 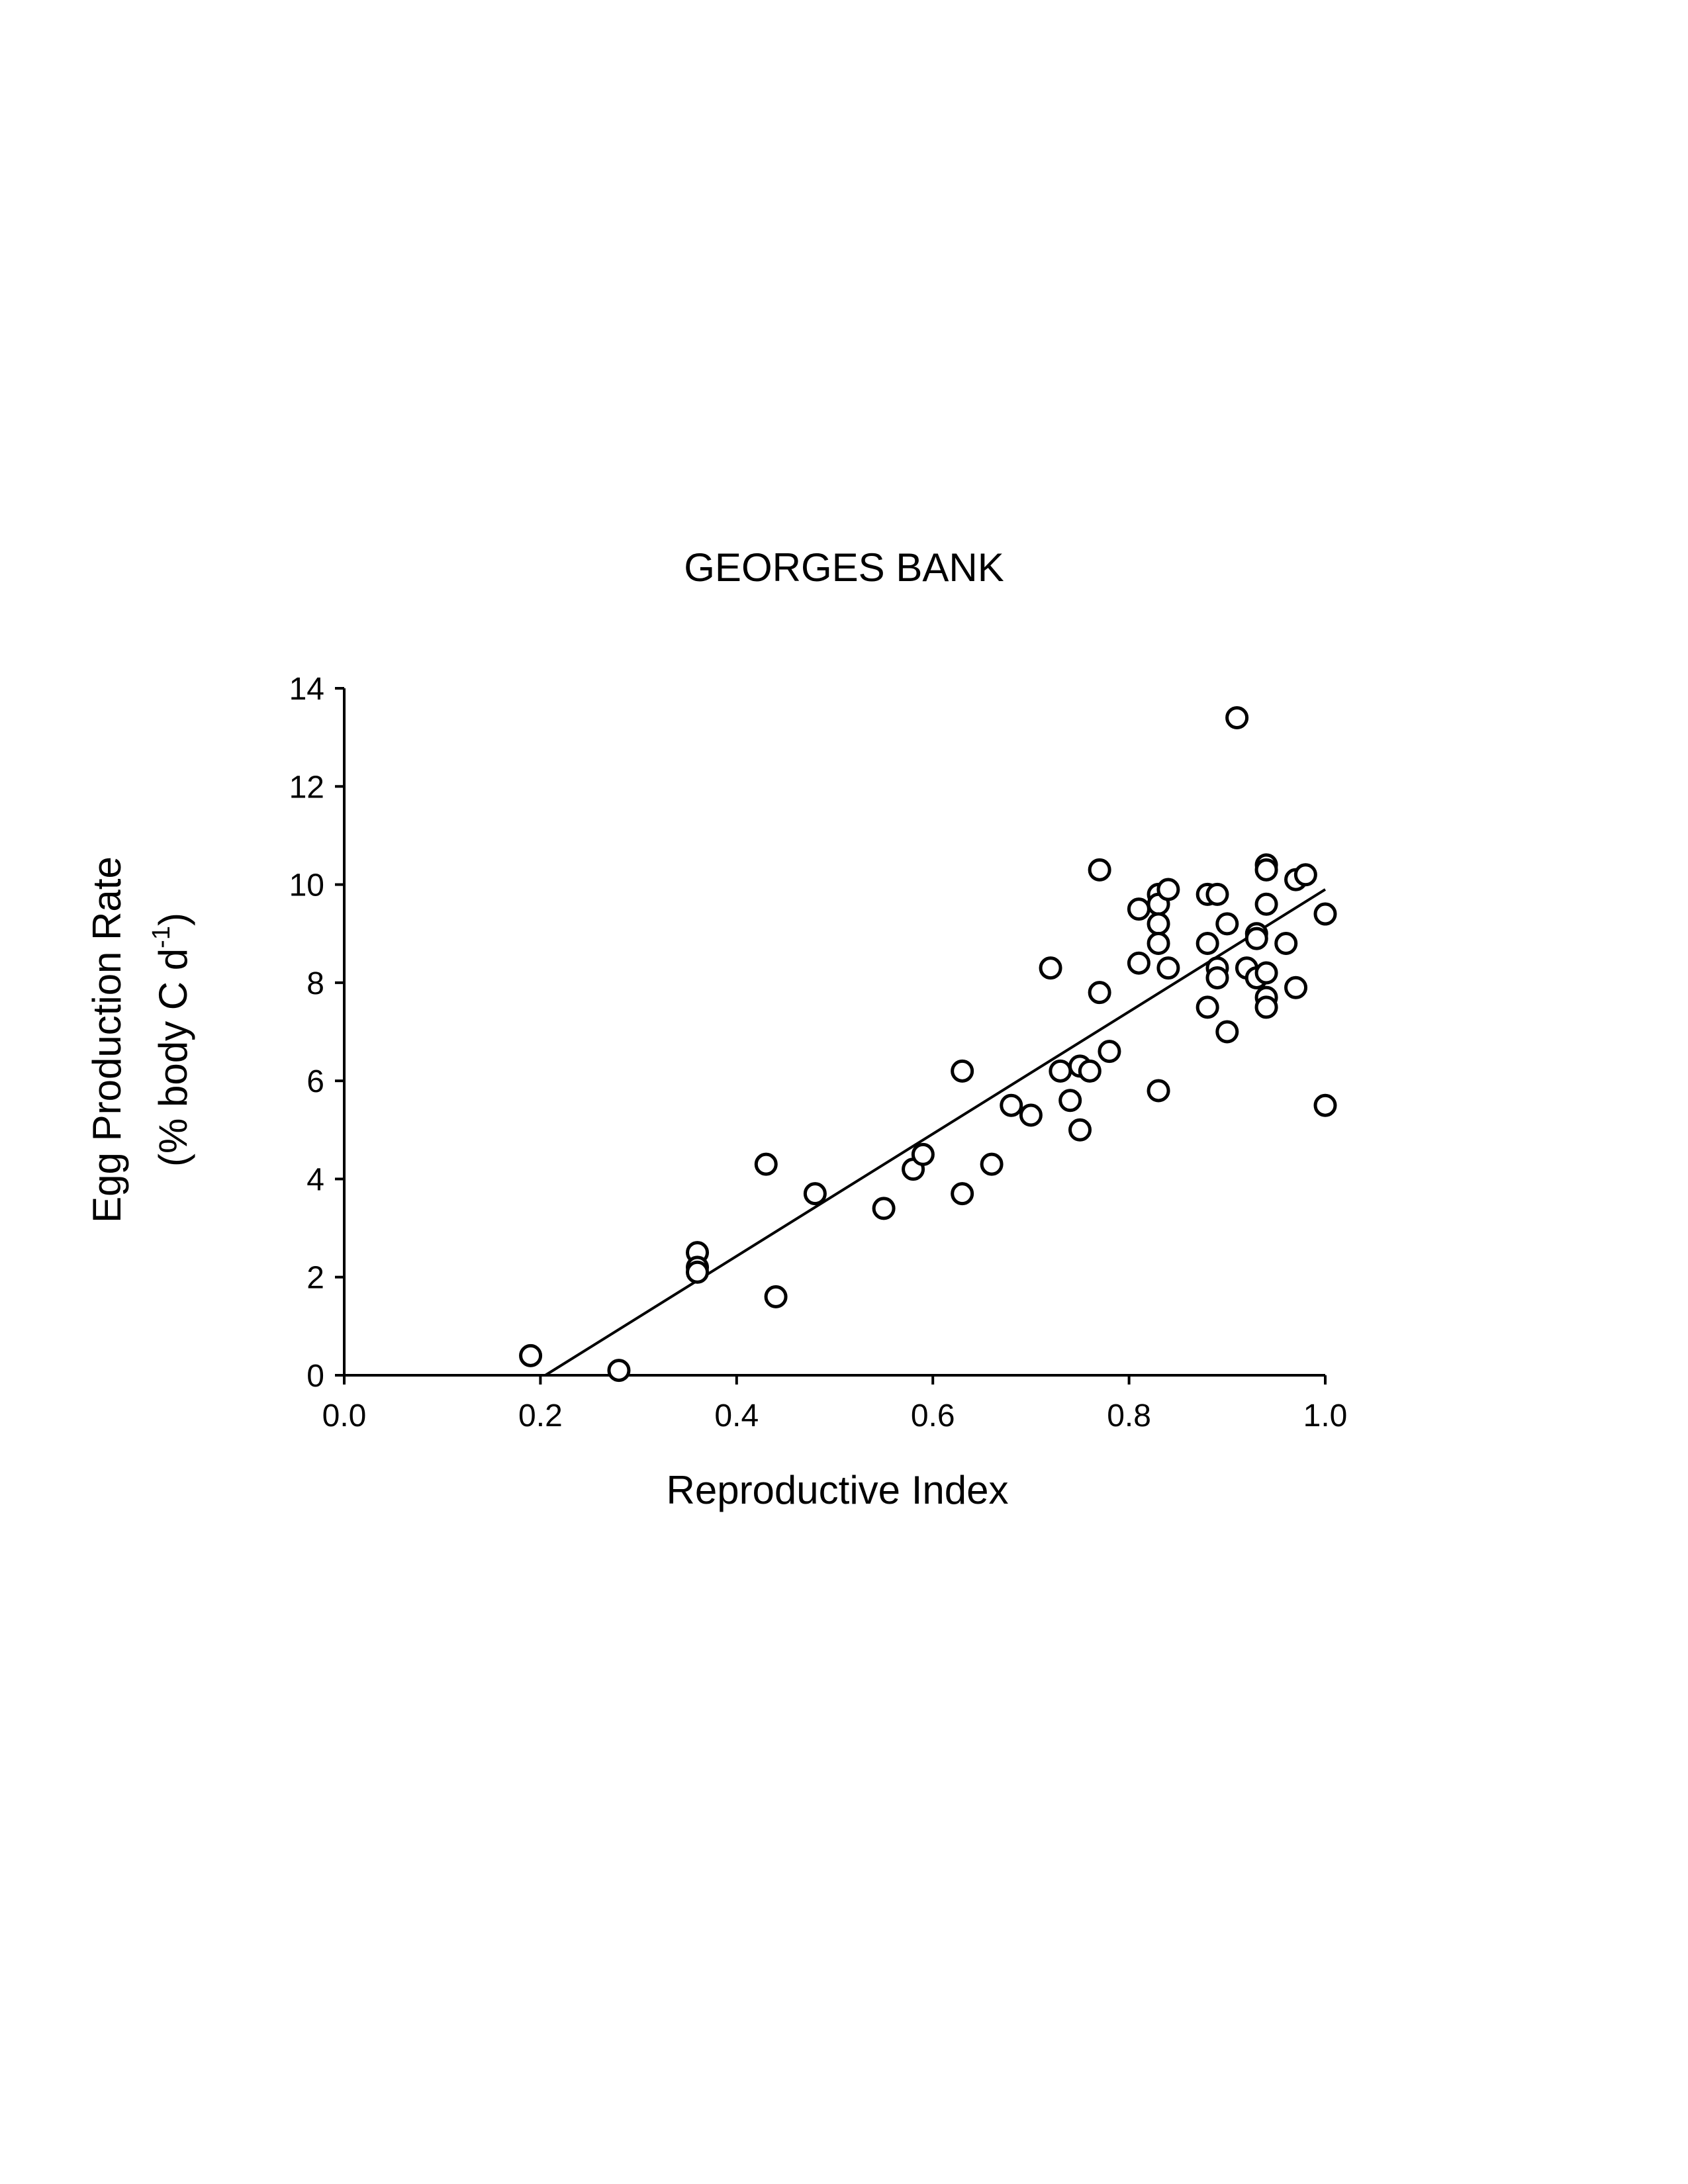 What do you see at coordinates (838, 1490) in the screenshot?
I see `x-axis-title: Reproductive Index` at bounding box center [838, 1490].